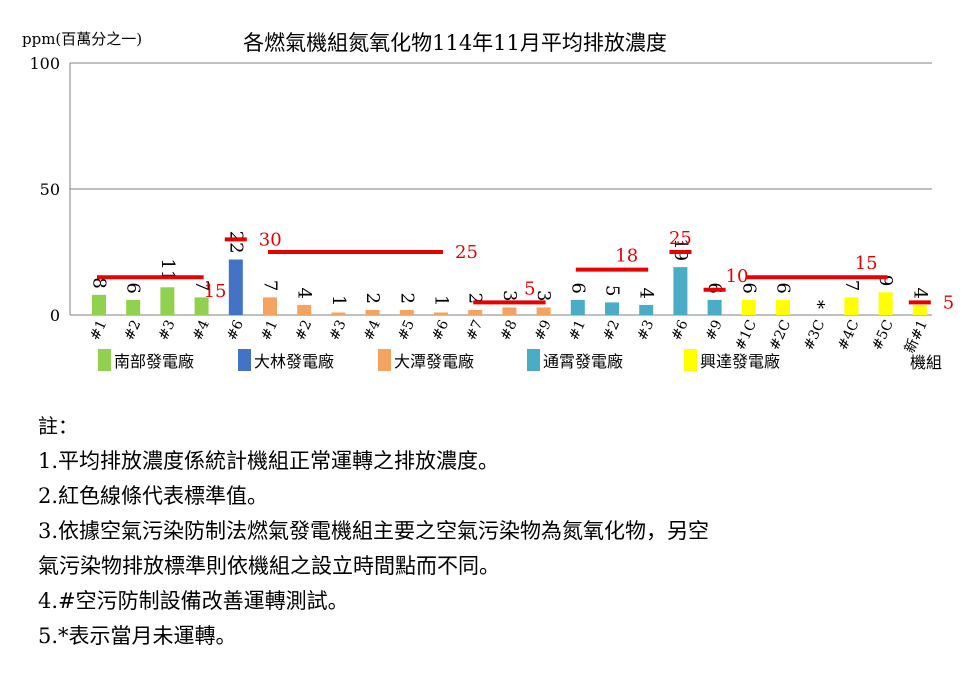  I want to click on category-label: #2C, so click(780, 335).